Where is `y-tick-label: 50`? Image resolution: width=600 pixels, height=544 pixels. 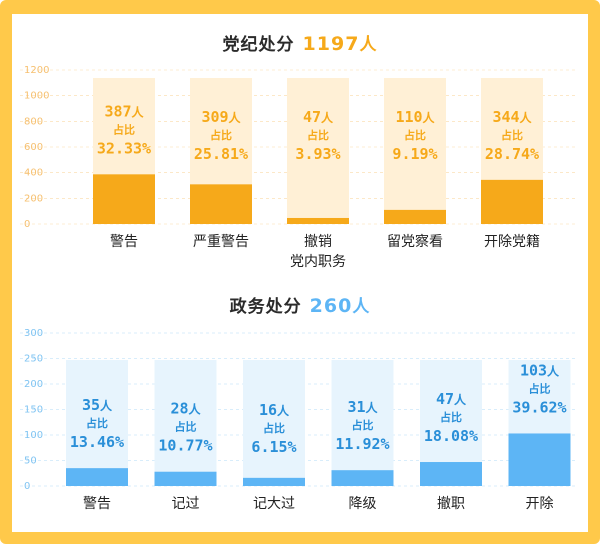
y-tick-label: 50 is located at coordinates (30, 461).